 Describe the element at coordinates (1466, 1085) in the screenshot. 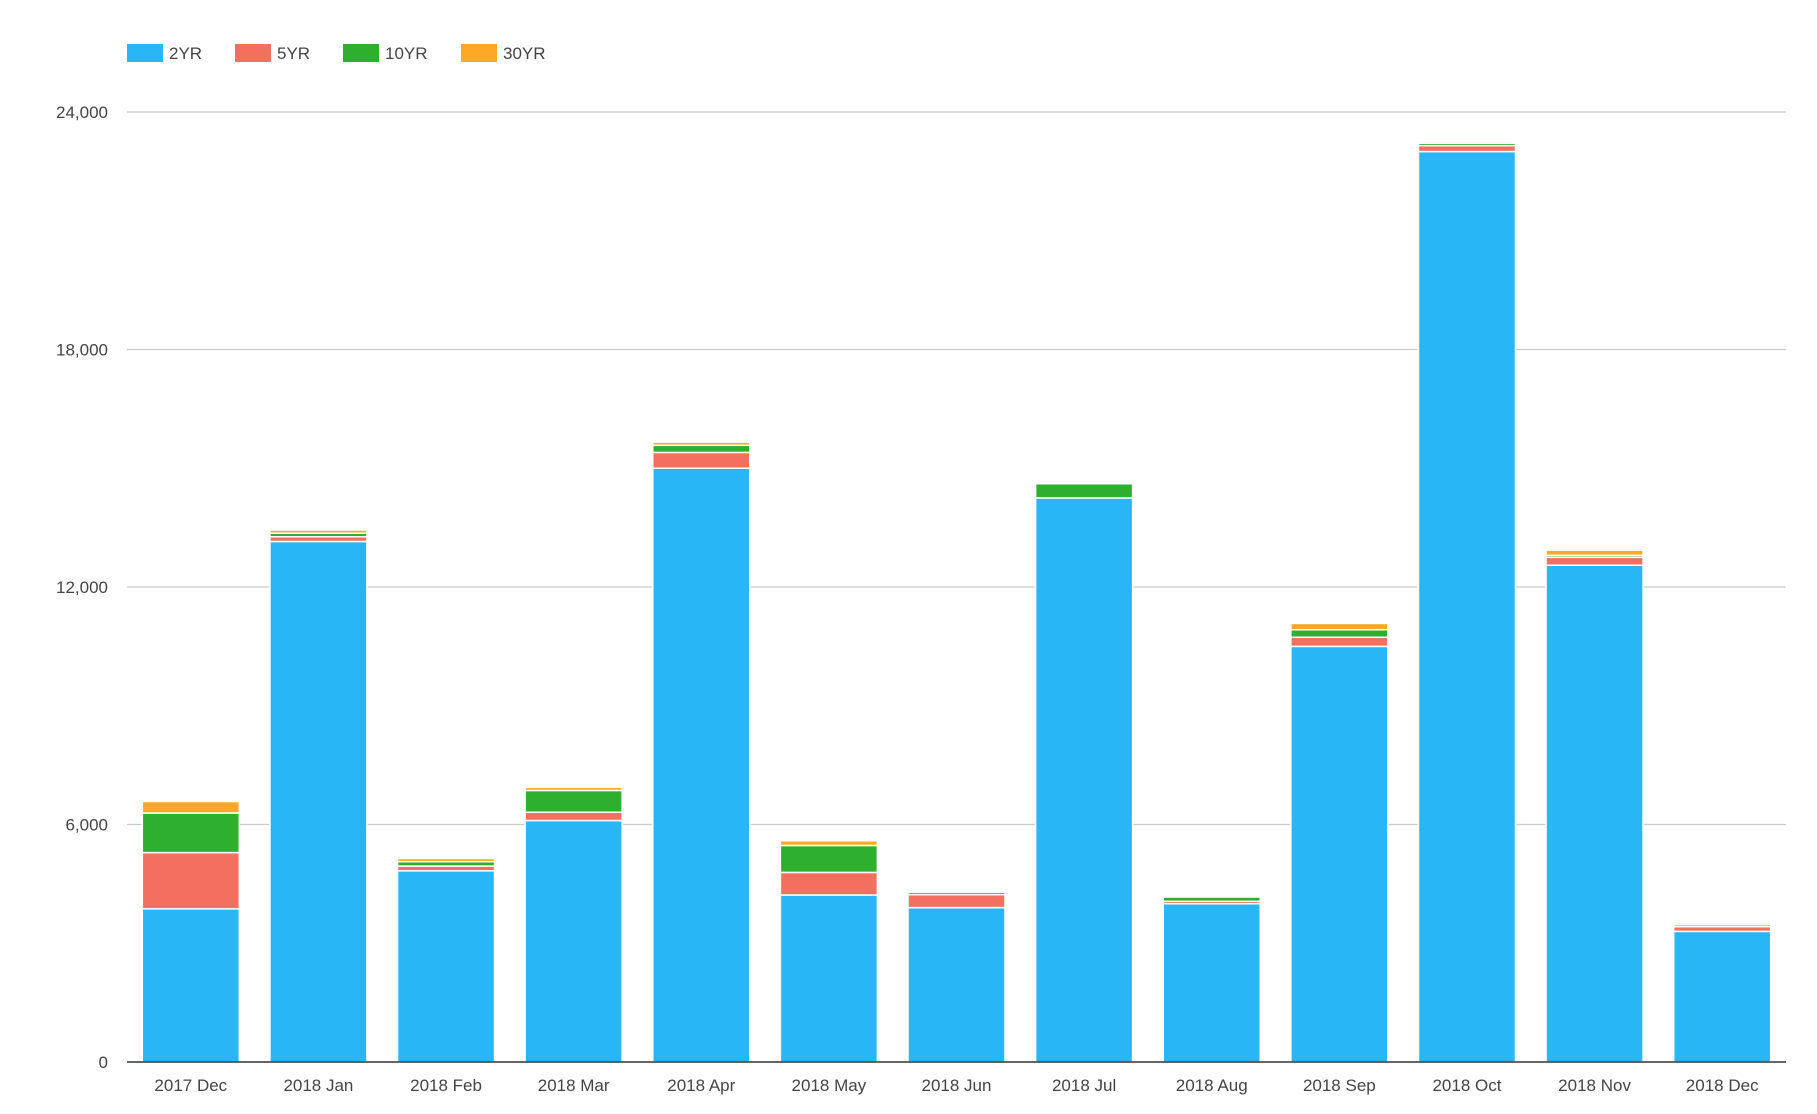

I see `x-tick-label: 2018 Oct` at that location.